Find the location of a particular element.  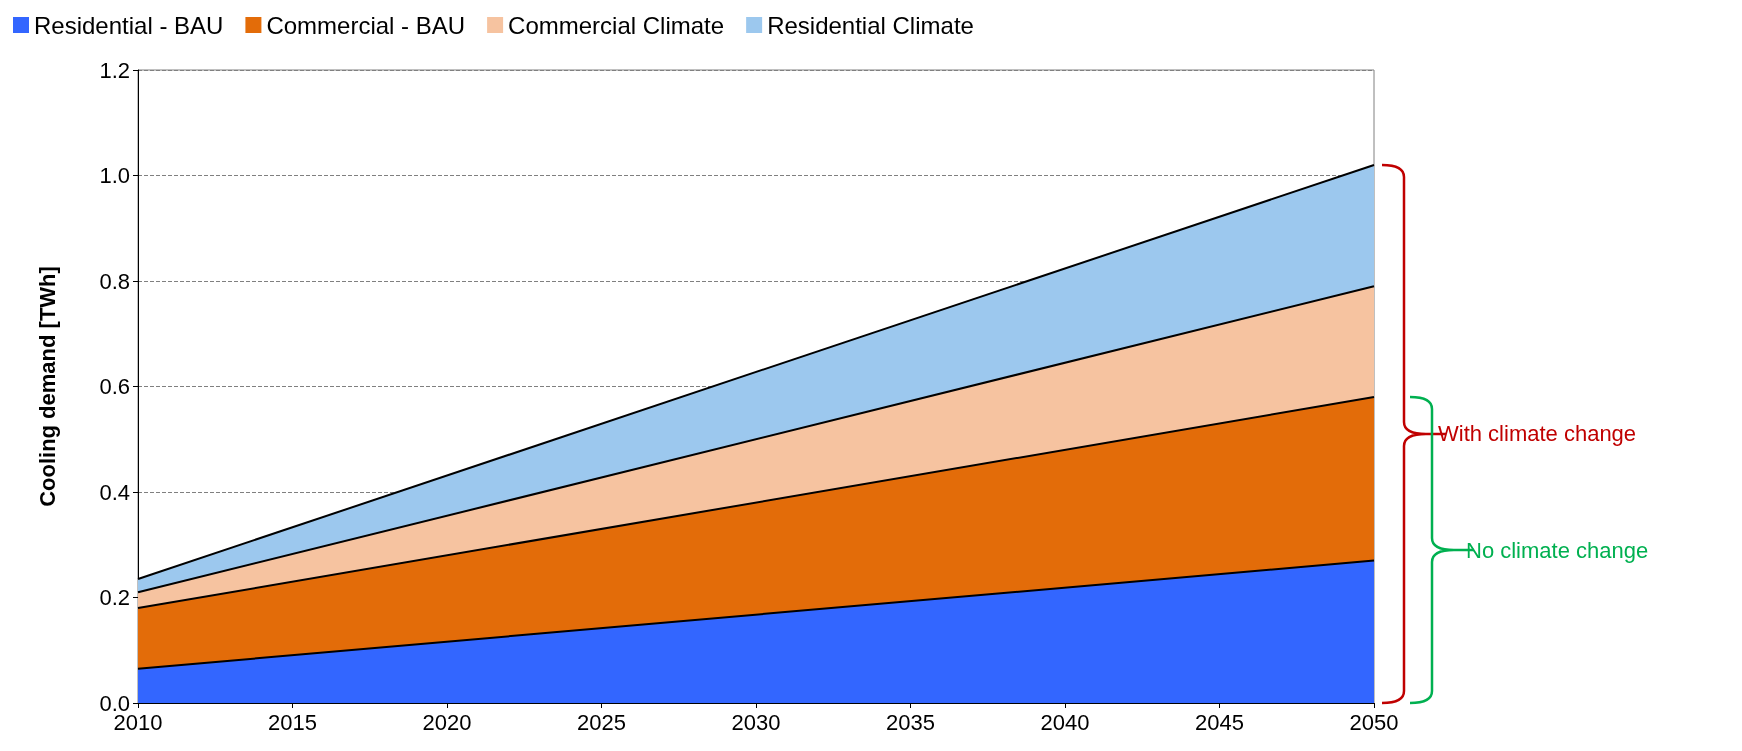

x-tick-label: 2035 is located at coordinates (910, 722).